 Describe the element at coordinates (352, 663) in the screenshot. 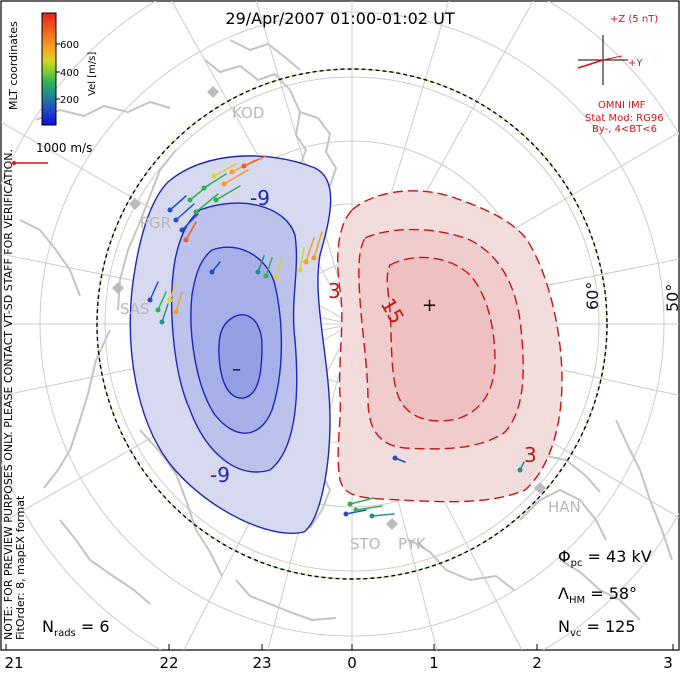

I see `mlt-tick-0: 0` at that location.